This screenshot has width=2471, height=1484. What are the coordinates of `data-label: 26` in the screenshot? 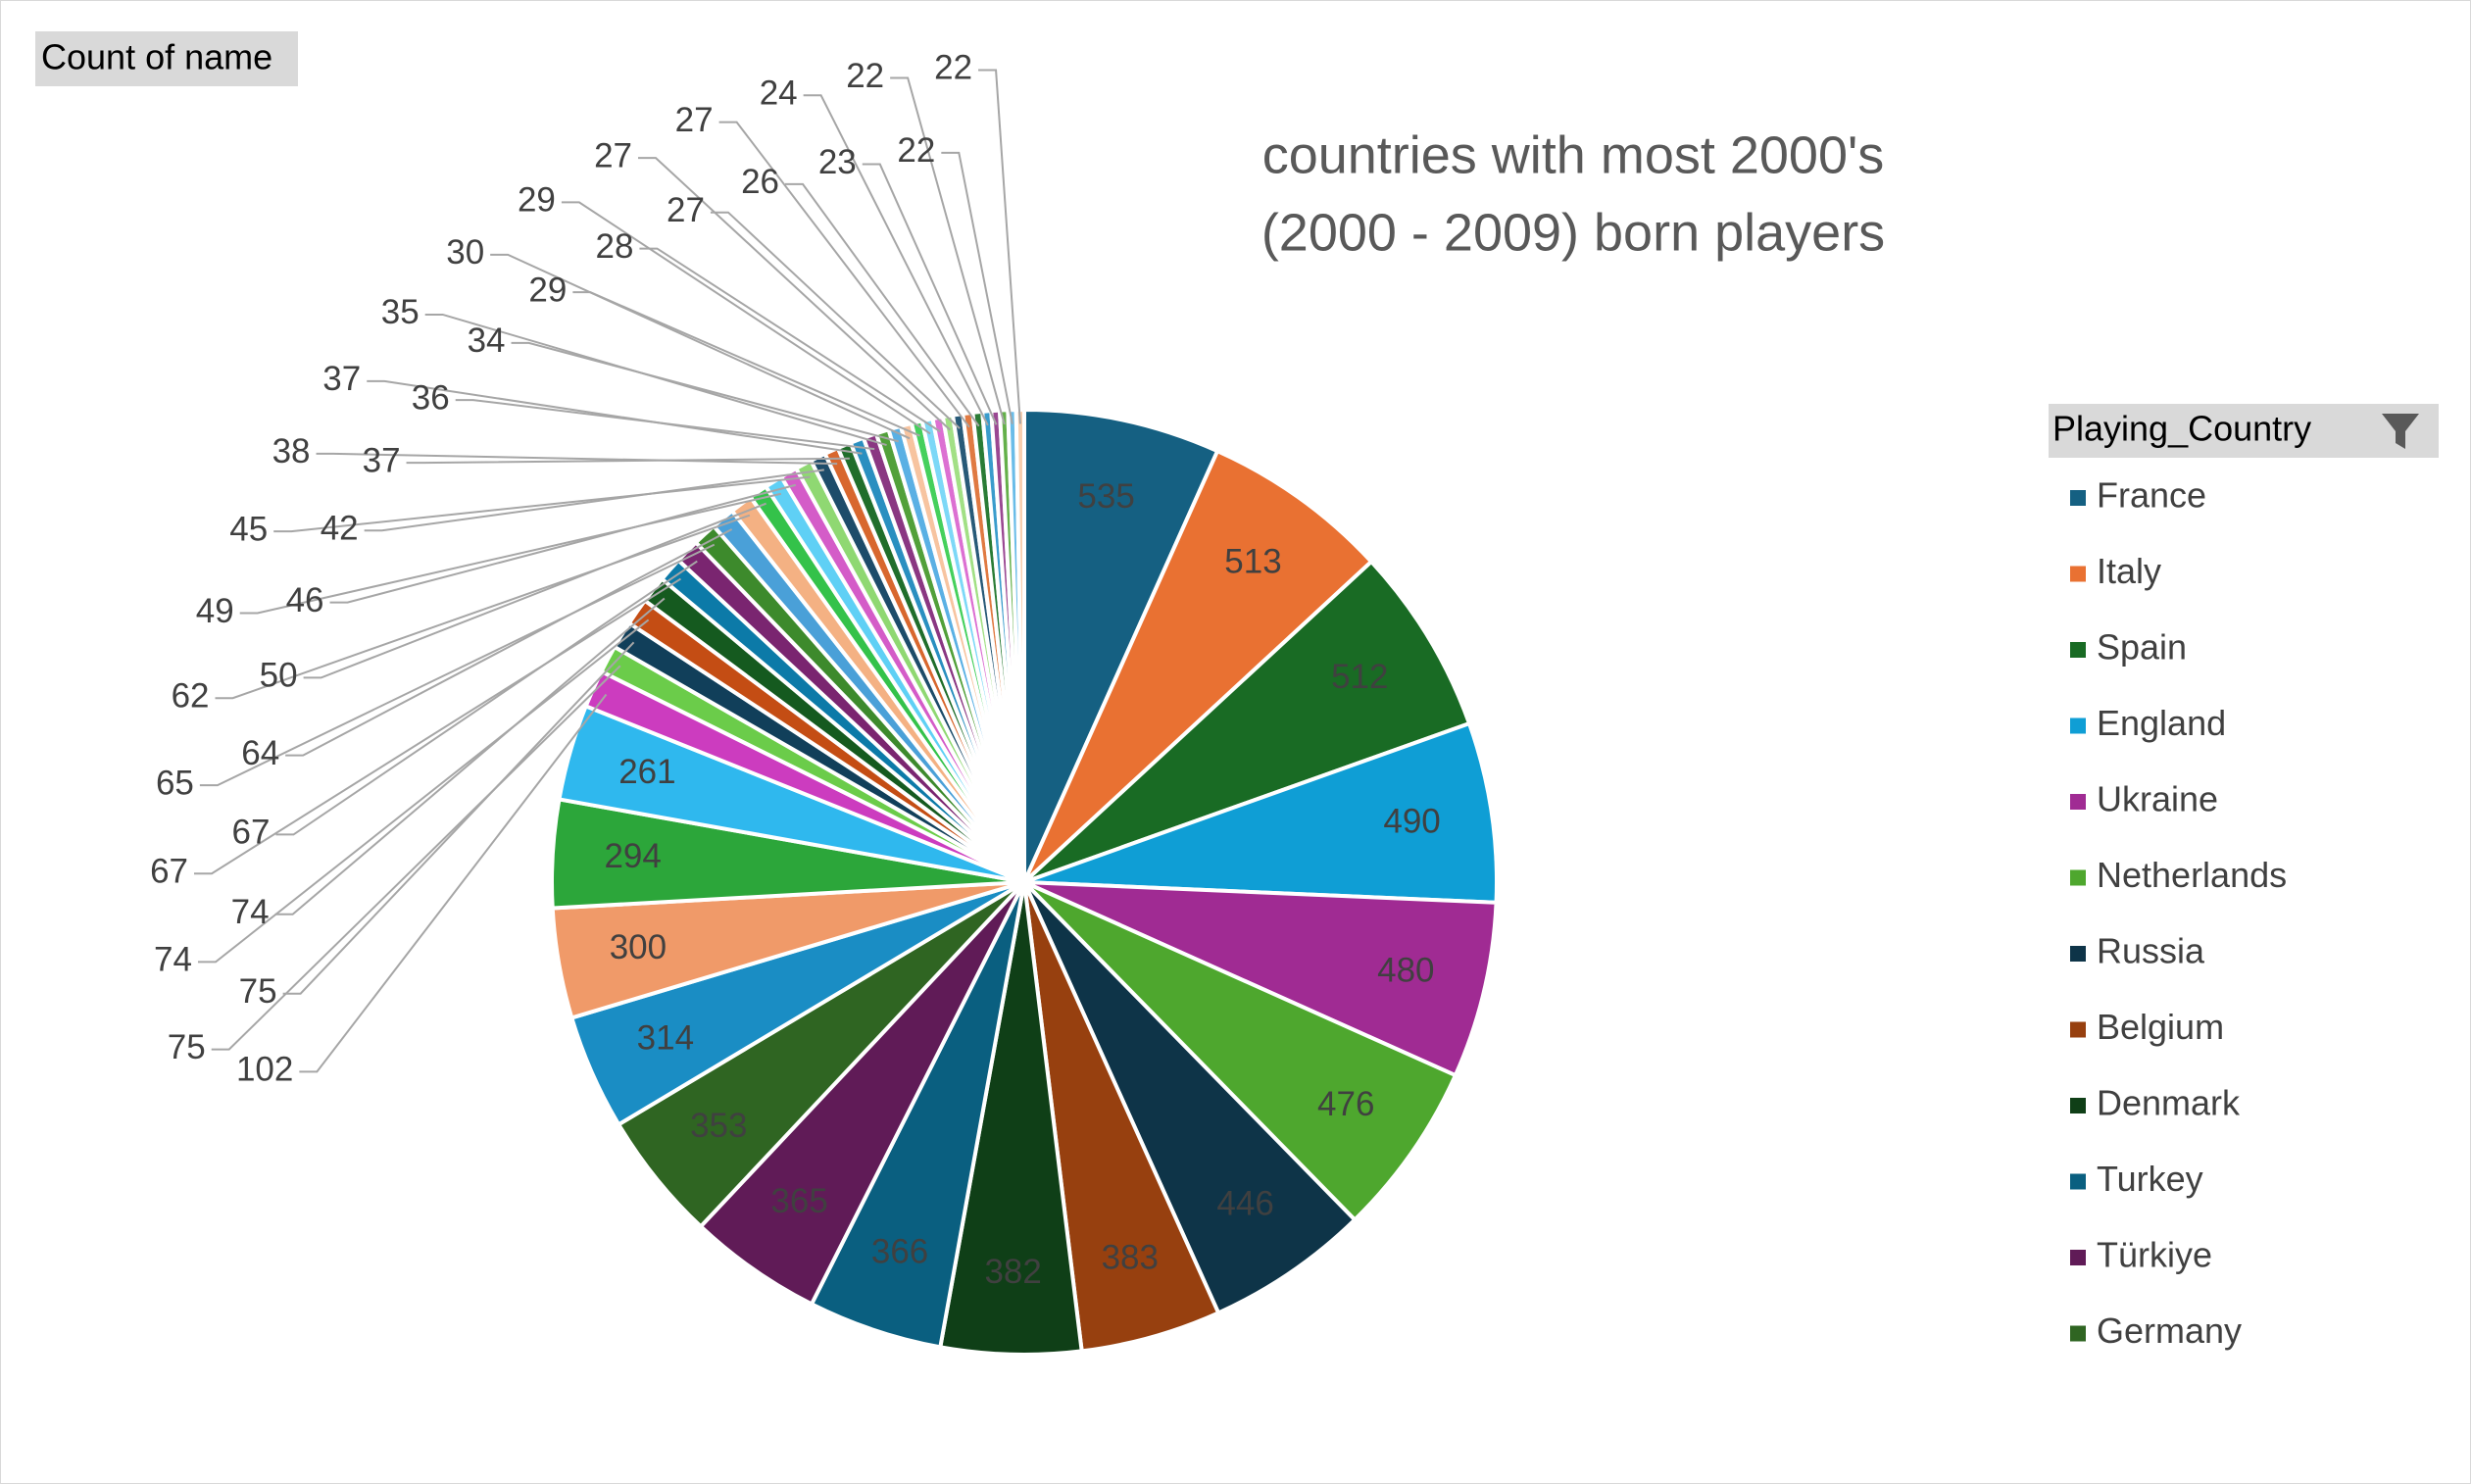 It's located at (760, 182).